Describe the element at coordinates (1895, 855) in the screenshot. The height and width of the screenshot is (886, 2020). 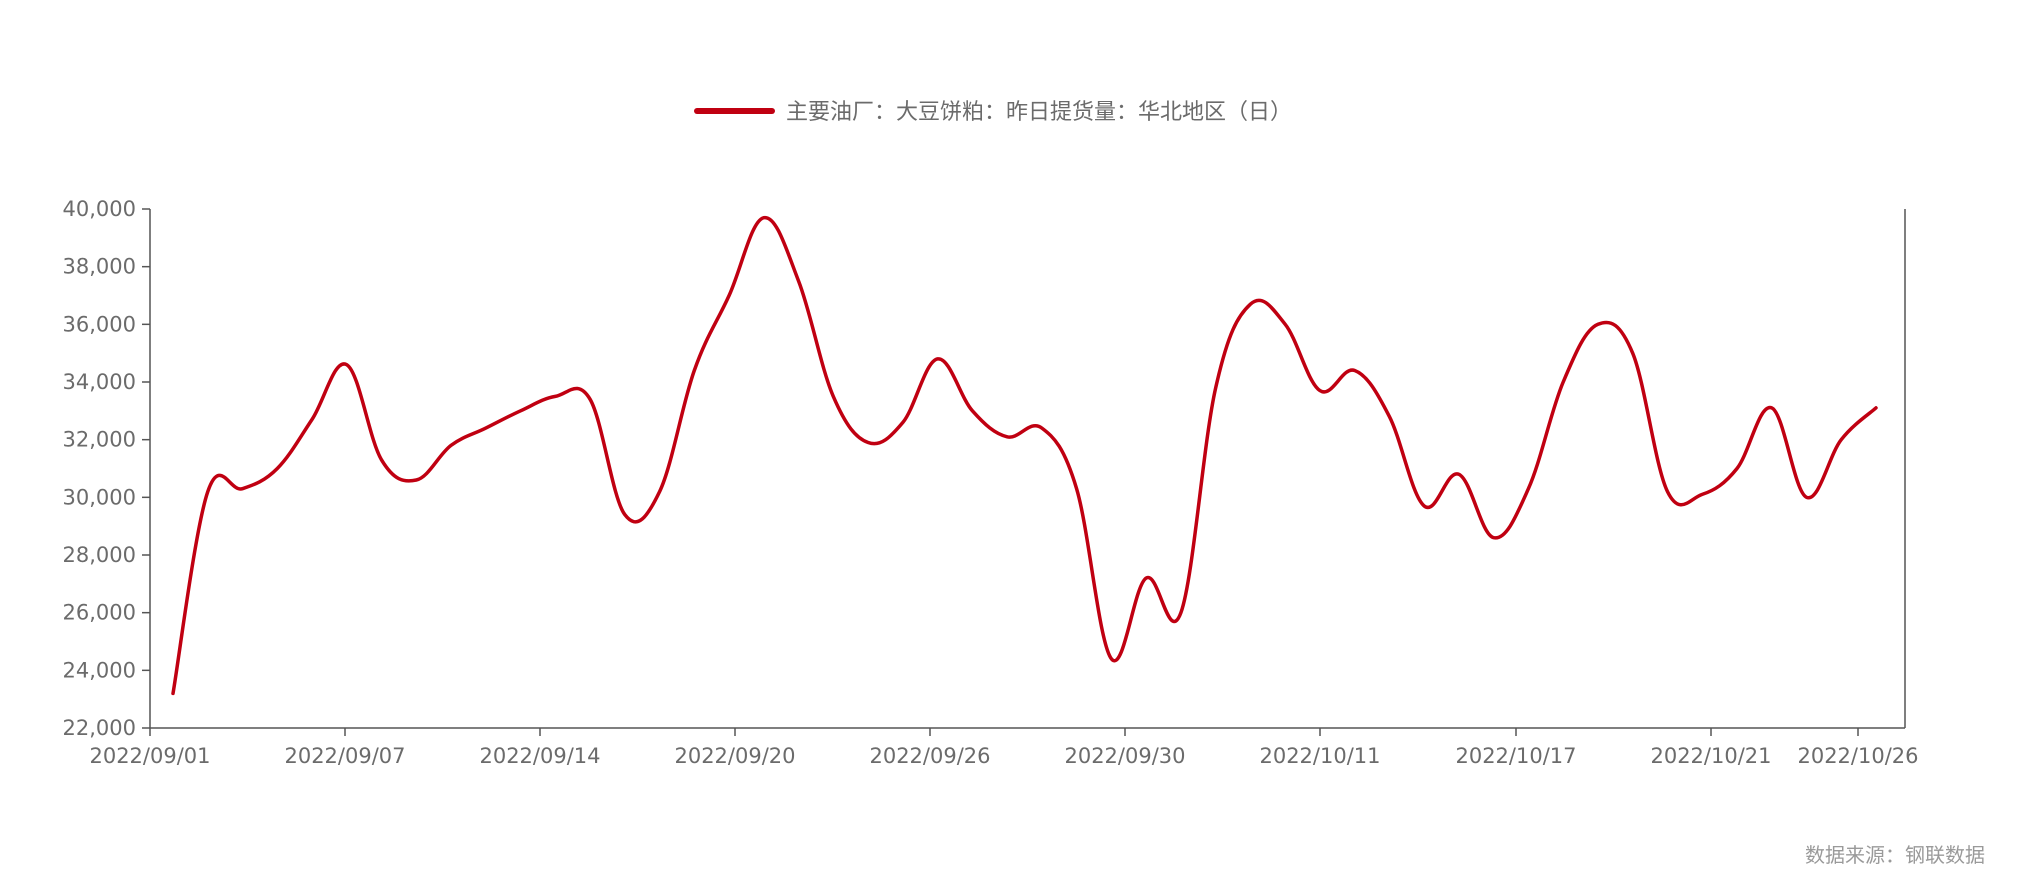
I see `source-note: 数据来源：钢联数据` at that location.